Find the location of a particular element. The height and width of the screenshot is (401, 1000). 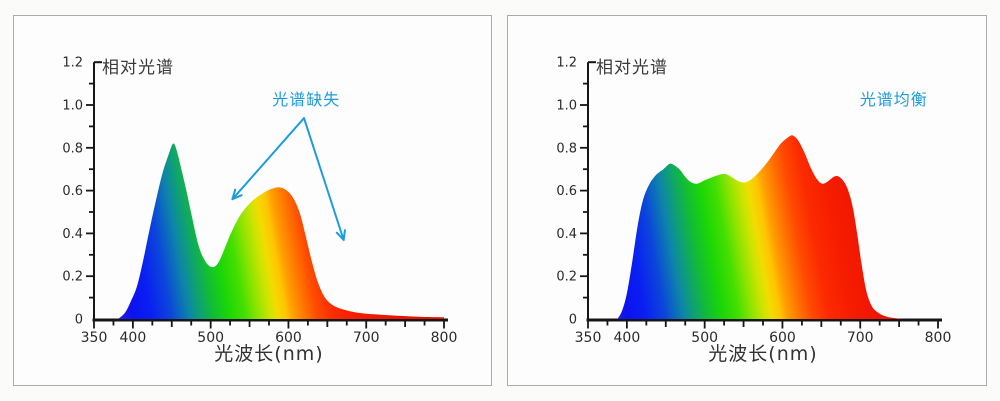

annotation-arrows-left is located at coordinates (288, 179).